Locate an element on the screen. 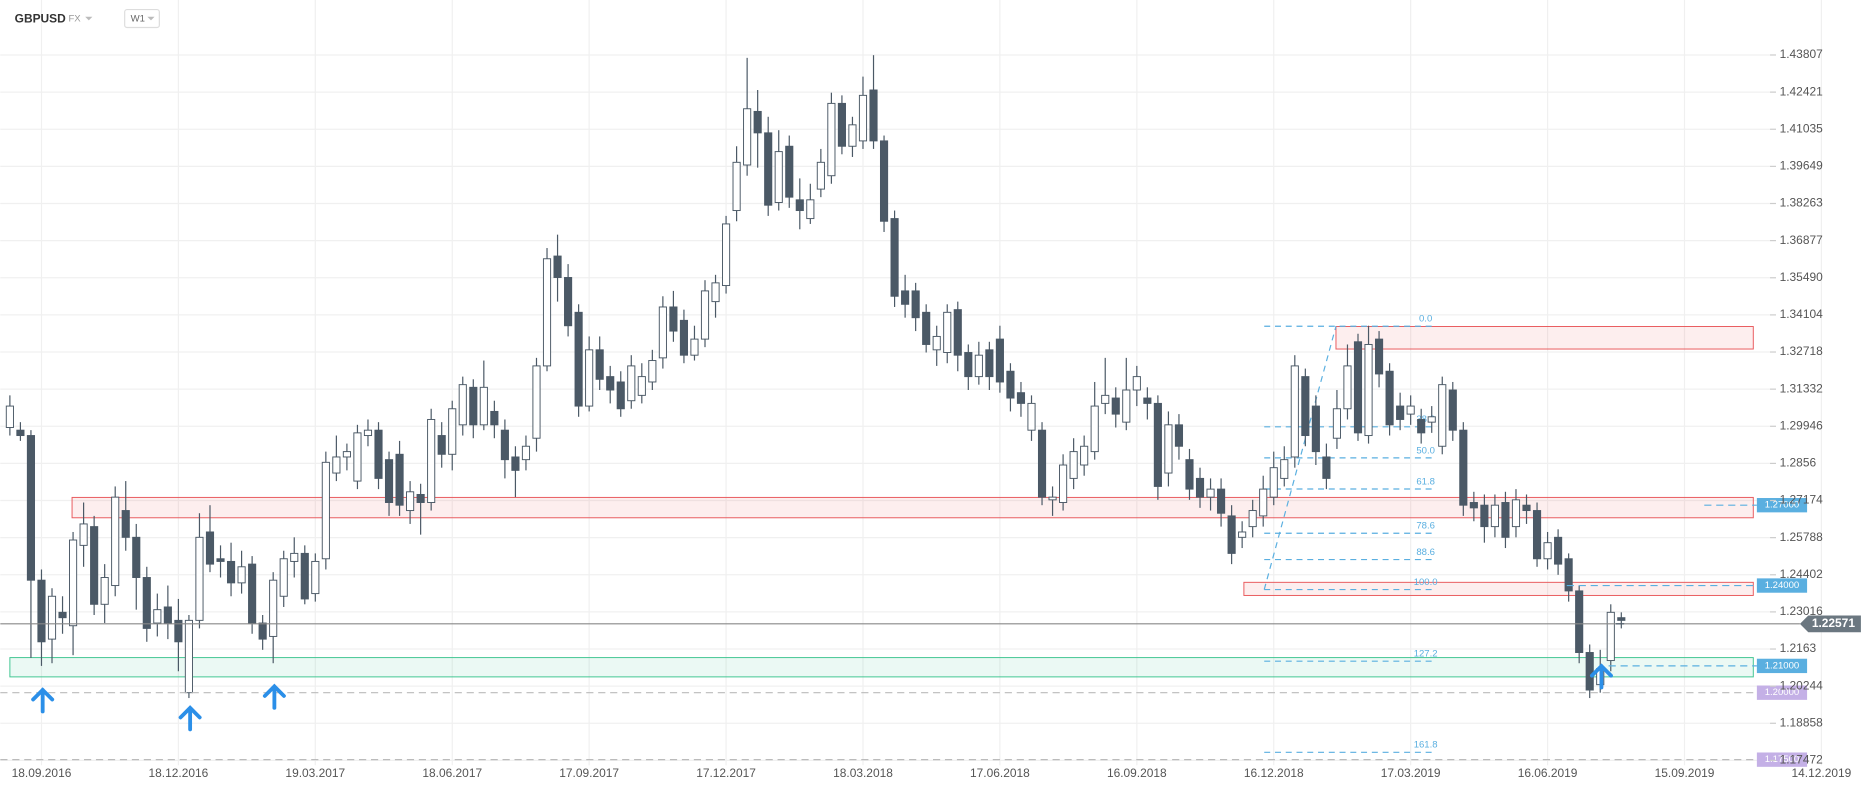  x-tick-label: 18.03.2018 is located at coordinates (863, 773).